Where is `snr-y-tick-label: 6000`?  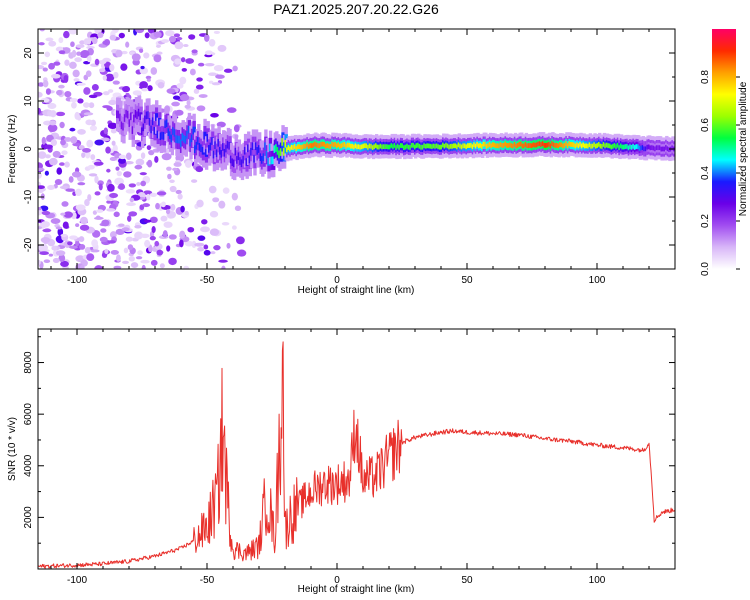 snr-y-tick-label: 6000 is located at coordinates (28, 414).